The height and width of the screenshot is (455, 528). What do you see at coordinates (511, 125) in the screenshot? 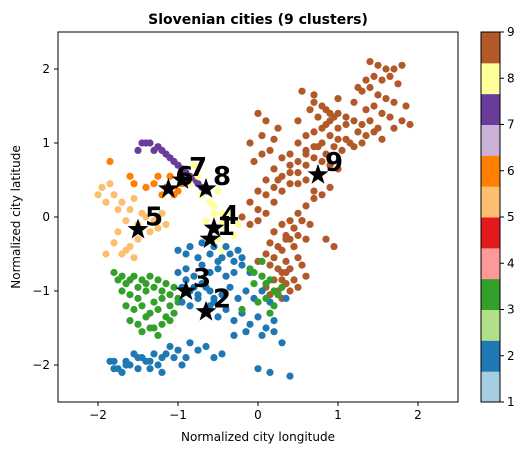
I see `colorbar-tick-label: 7` at bounding box center [511, 125].